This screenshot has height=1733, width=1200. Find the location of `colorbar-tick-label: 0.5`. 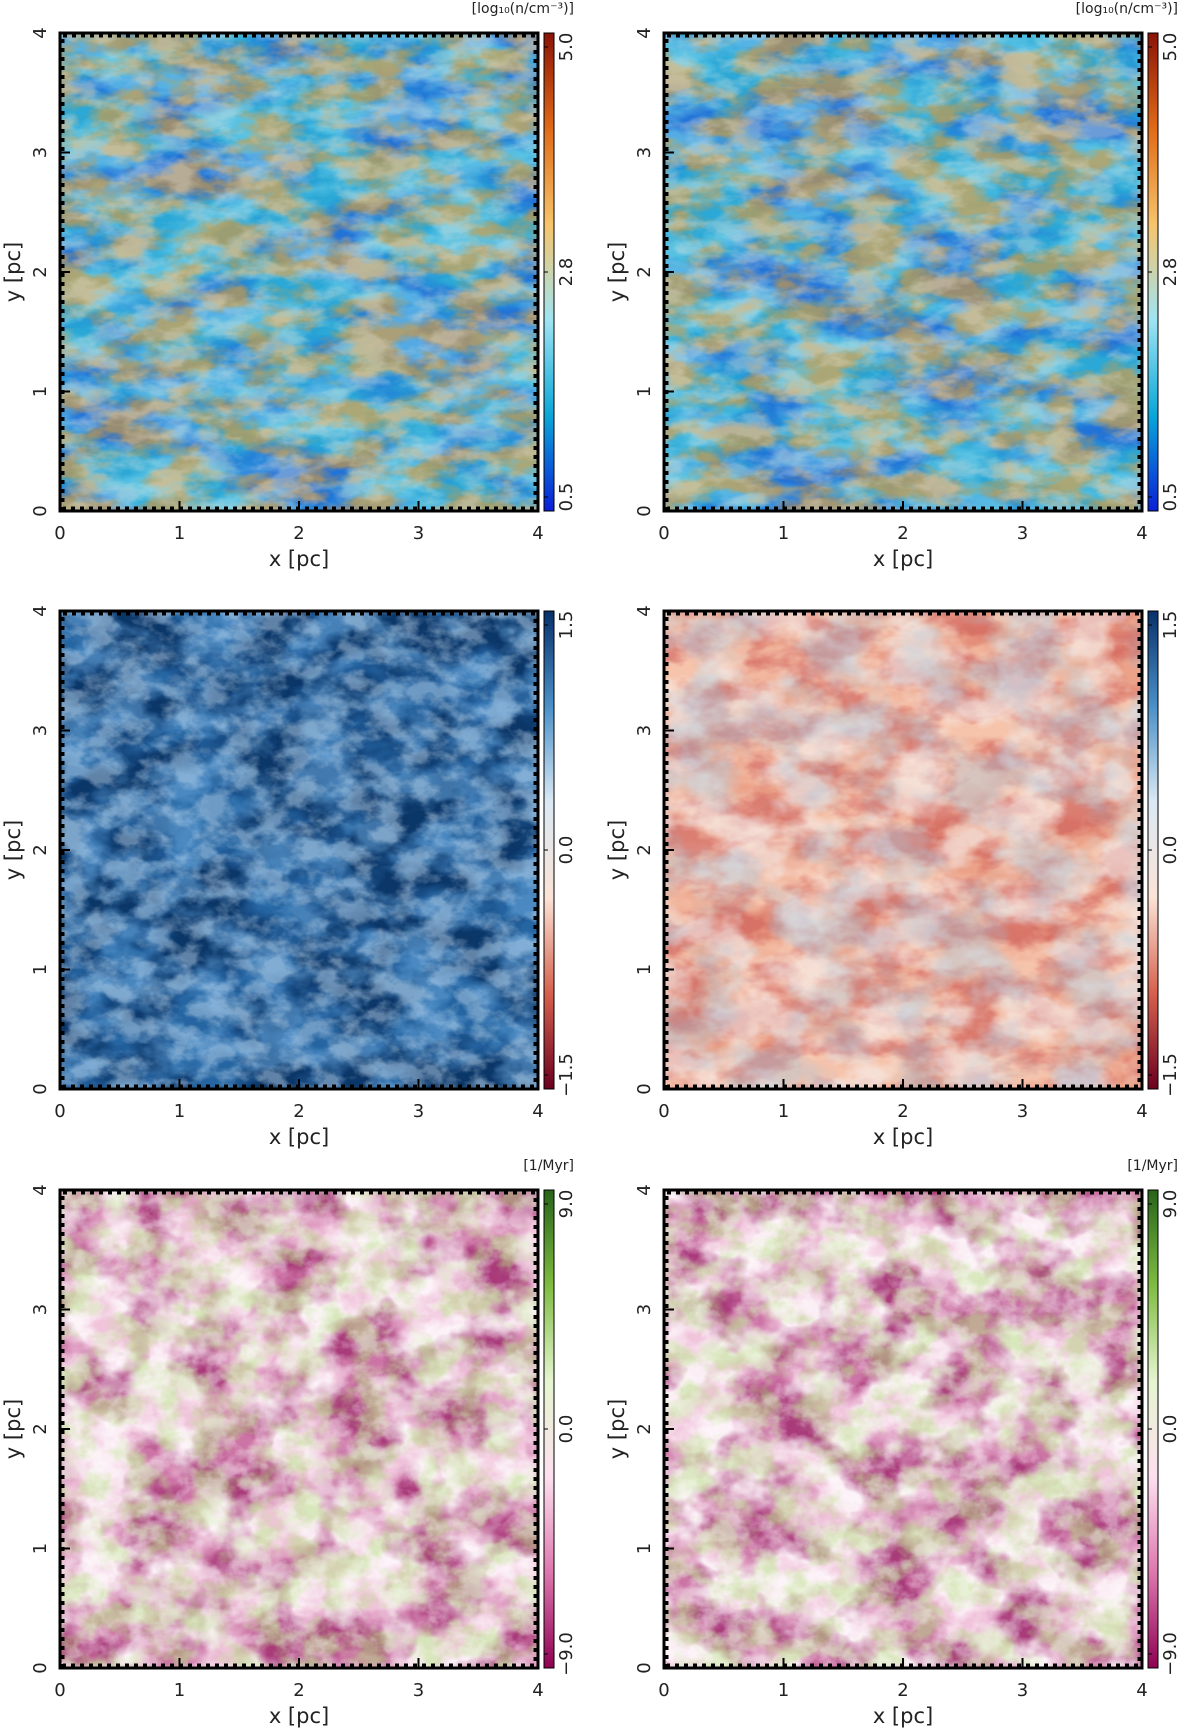

colorbar-tick-label: 0.5 is located at coordinates (566, 497).